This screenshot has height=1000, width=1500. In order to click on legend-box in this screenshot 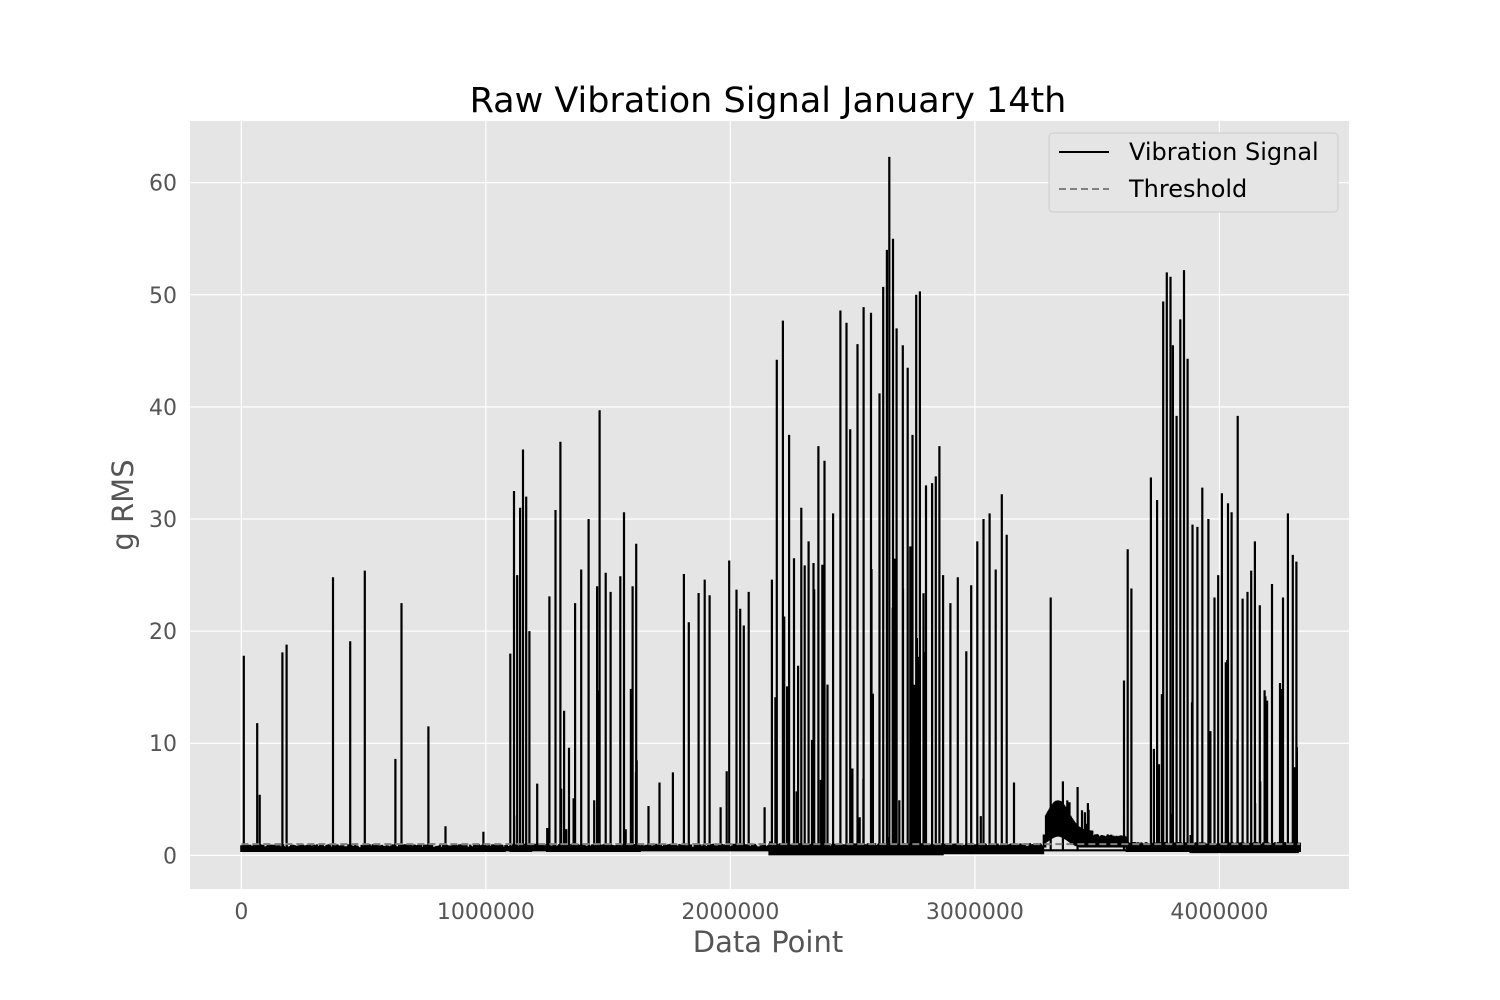, I will do `click(1193, 172)`.